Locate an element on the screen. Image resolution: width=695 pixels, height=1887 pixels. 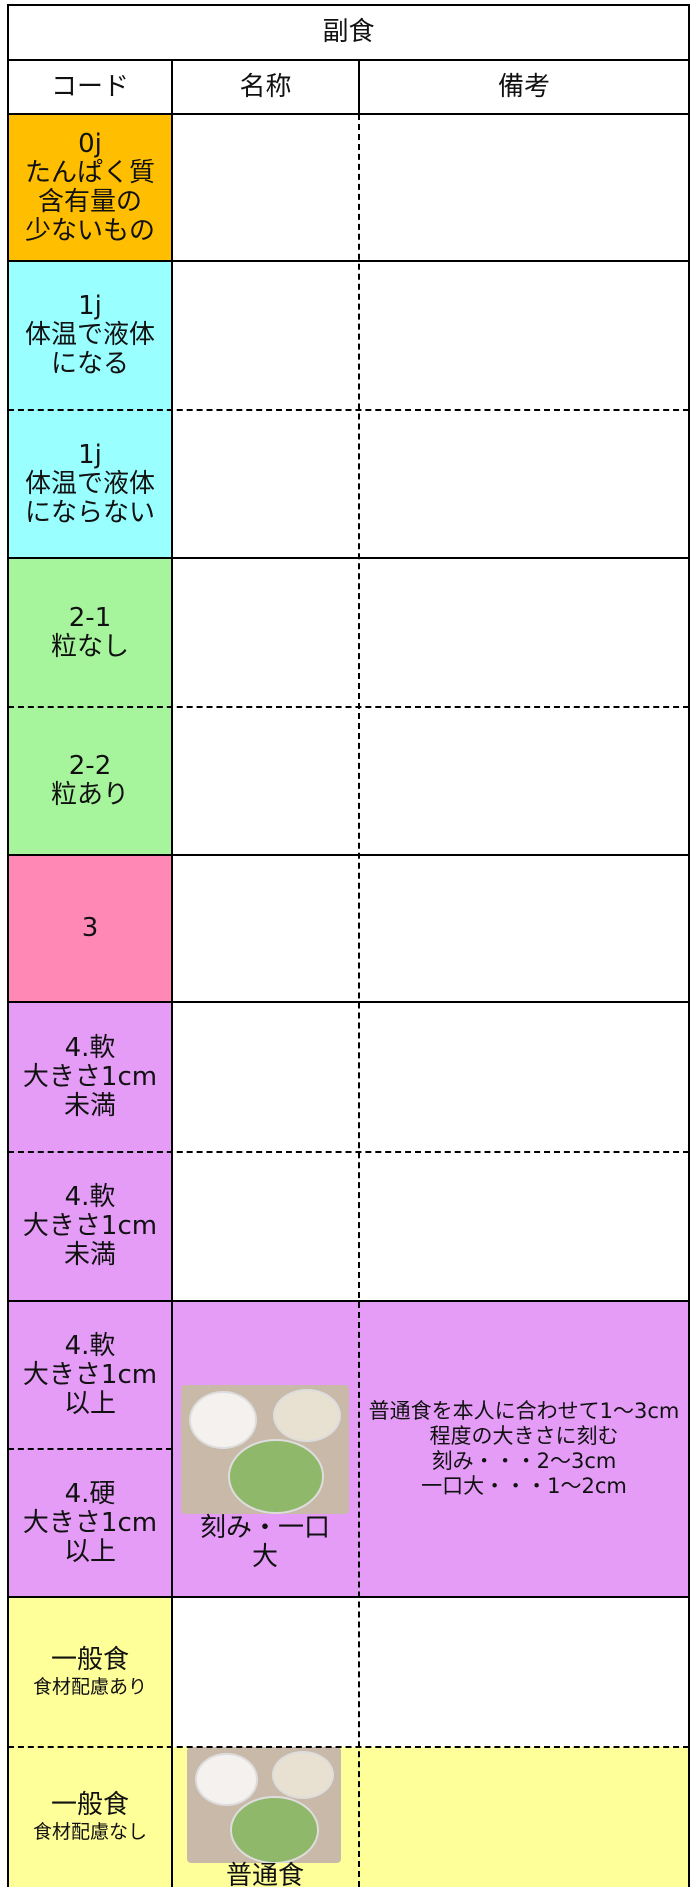
code-cell: 3 is located at coordinates (90, 928).